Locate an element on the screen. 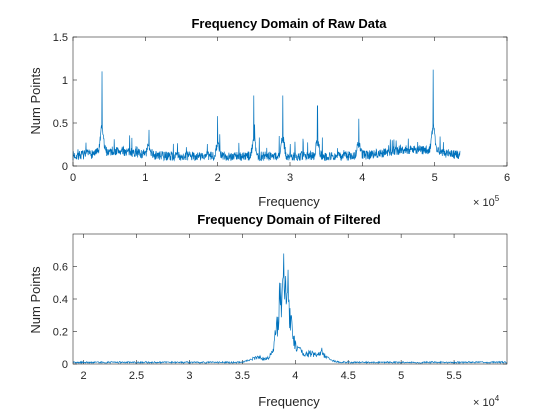 This screenshot has height=420, width=560. subplot-raw-x-exponent: × 10⁵ is located at coordinates (486, 201).